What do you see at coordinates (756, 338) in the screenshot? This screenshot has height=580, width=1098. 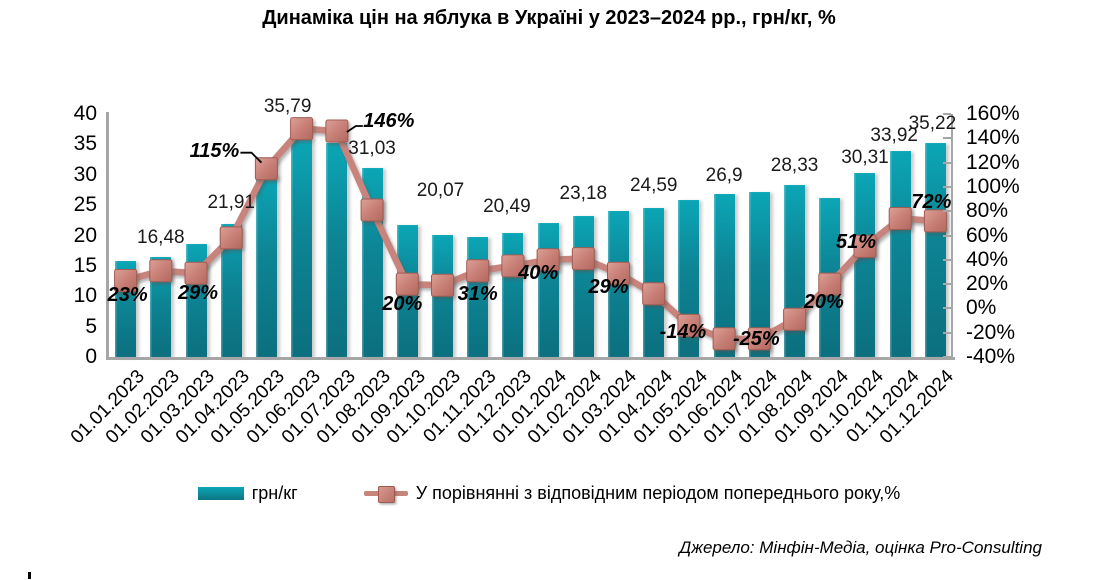 I see `pct-value-label: -25%` at bounding box center [756, 338].